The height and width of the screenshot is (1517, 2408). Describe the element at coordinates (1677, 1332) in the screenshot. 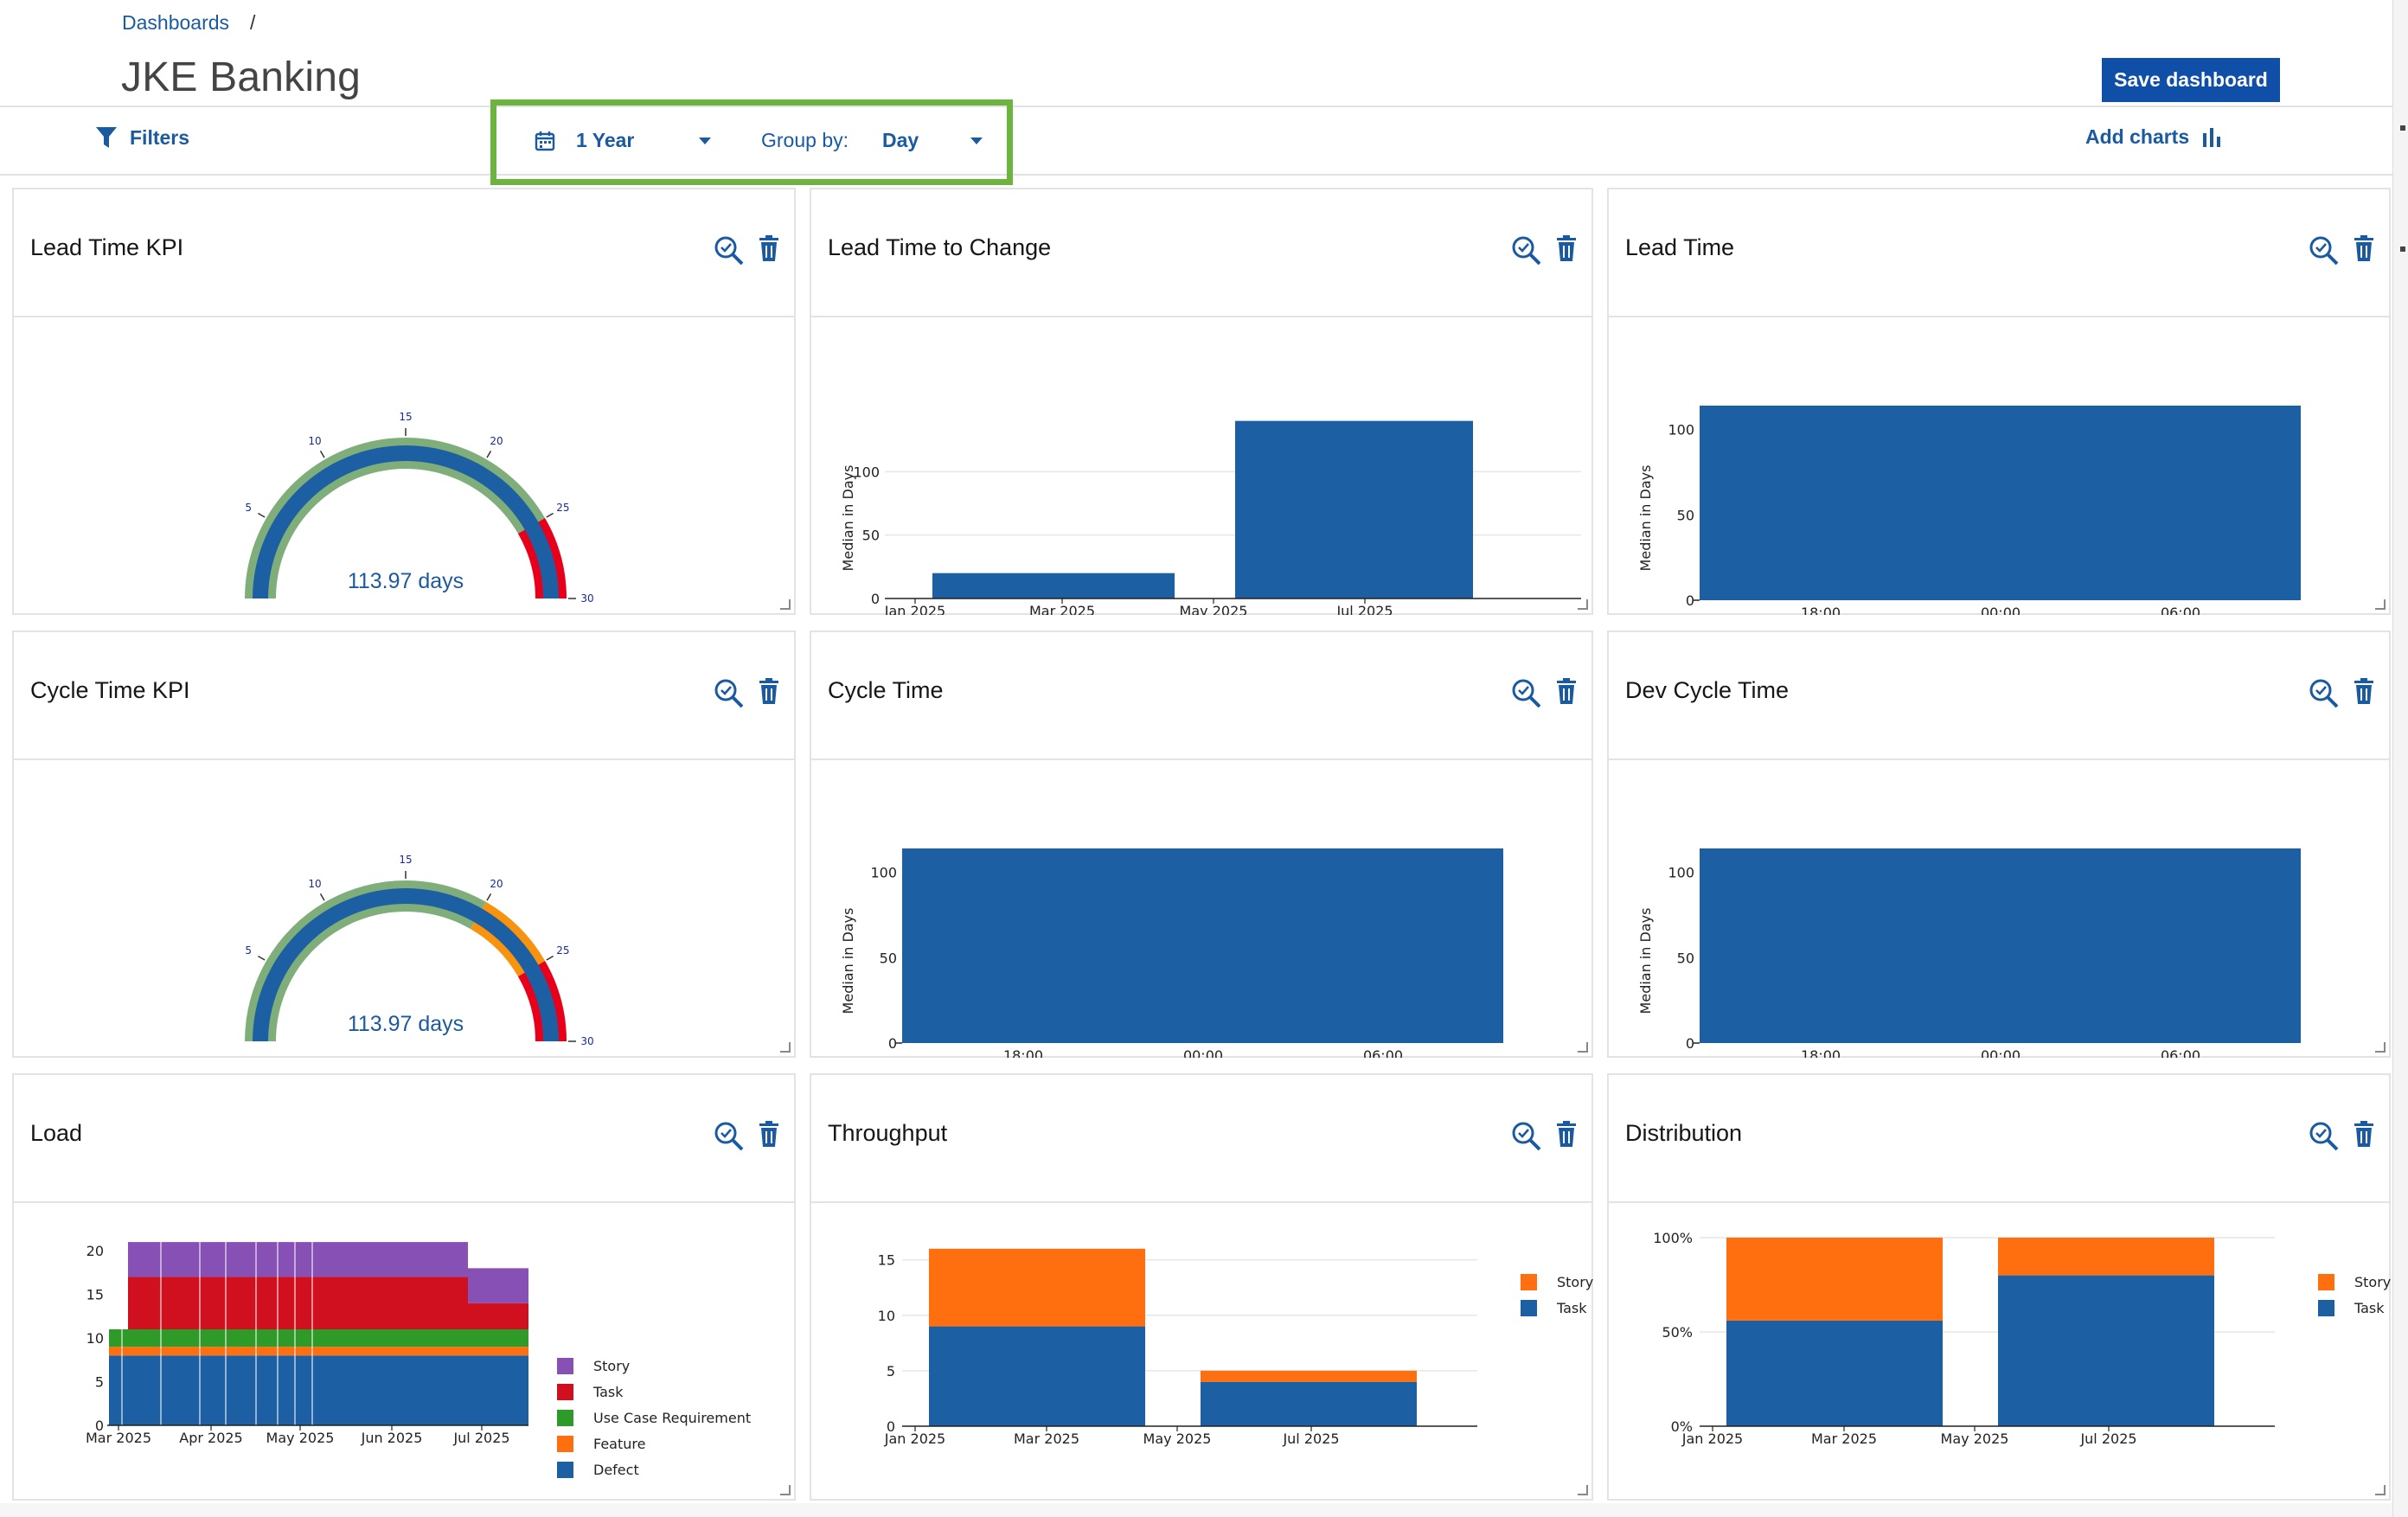

I see `y-tick-label: 50%` at that location.